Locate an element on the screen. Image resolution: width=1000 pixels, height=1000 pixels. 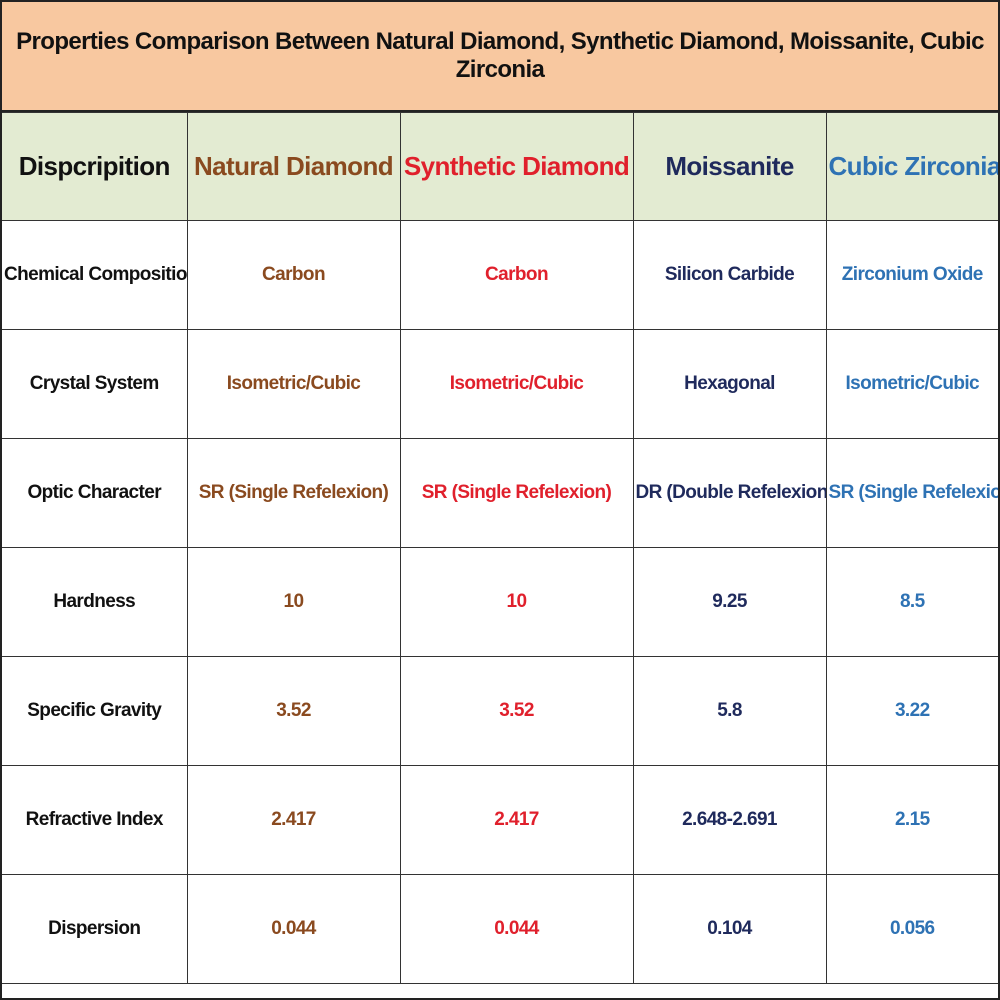
column-header: Synthetic Diamond is located at coordinates (516, 166).